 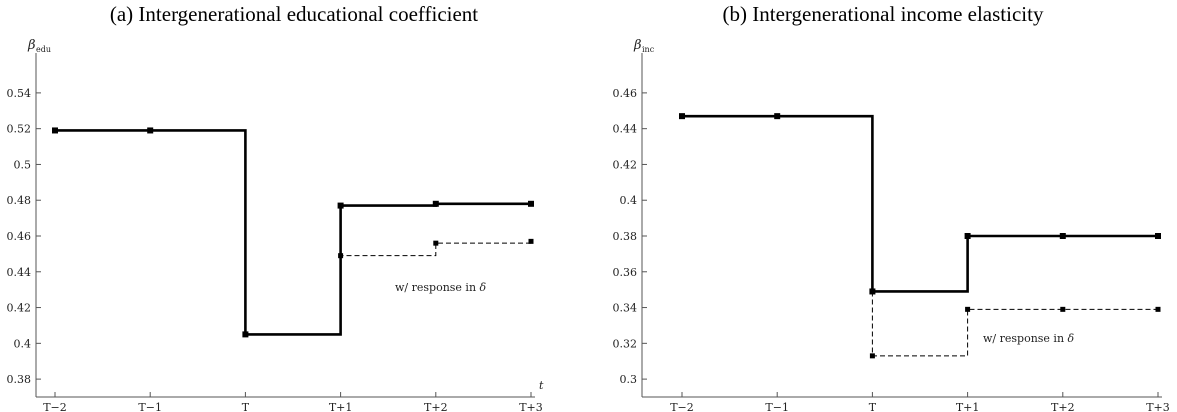 What do you see at coordinates (43, 49) in the screenshot?
I see `y-axis-label-subscript: edu` at bounding box center [43, 49].